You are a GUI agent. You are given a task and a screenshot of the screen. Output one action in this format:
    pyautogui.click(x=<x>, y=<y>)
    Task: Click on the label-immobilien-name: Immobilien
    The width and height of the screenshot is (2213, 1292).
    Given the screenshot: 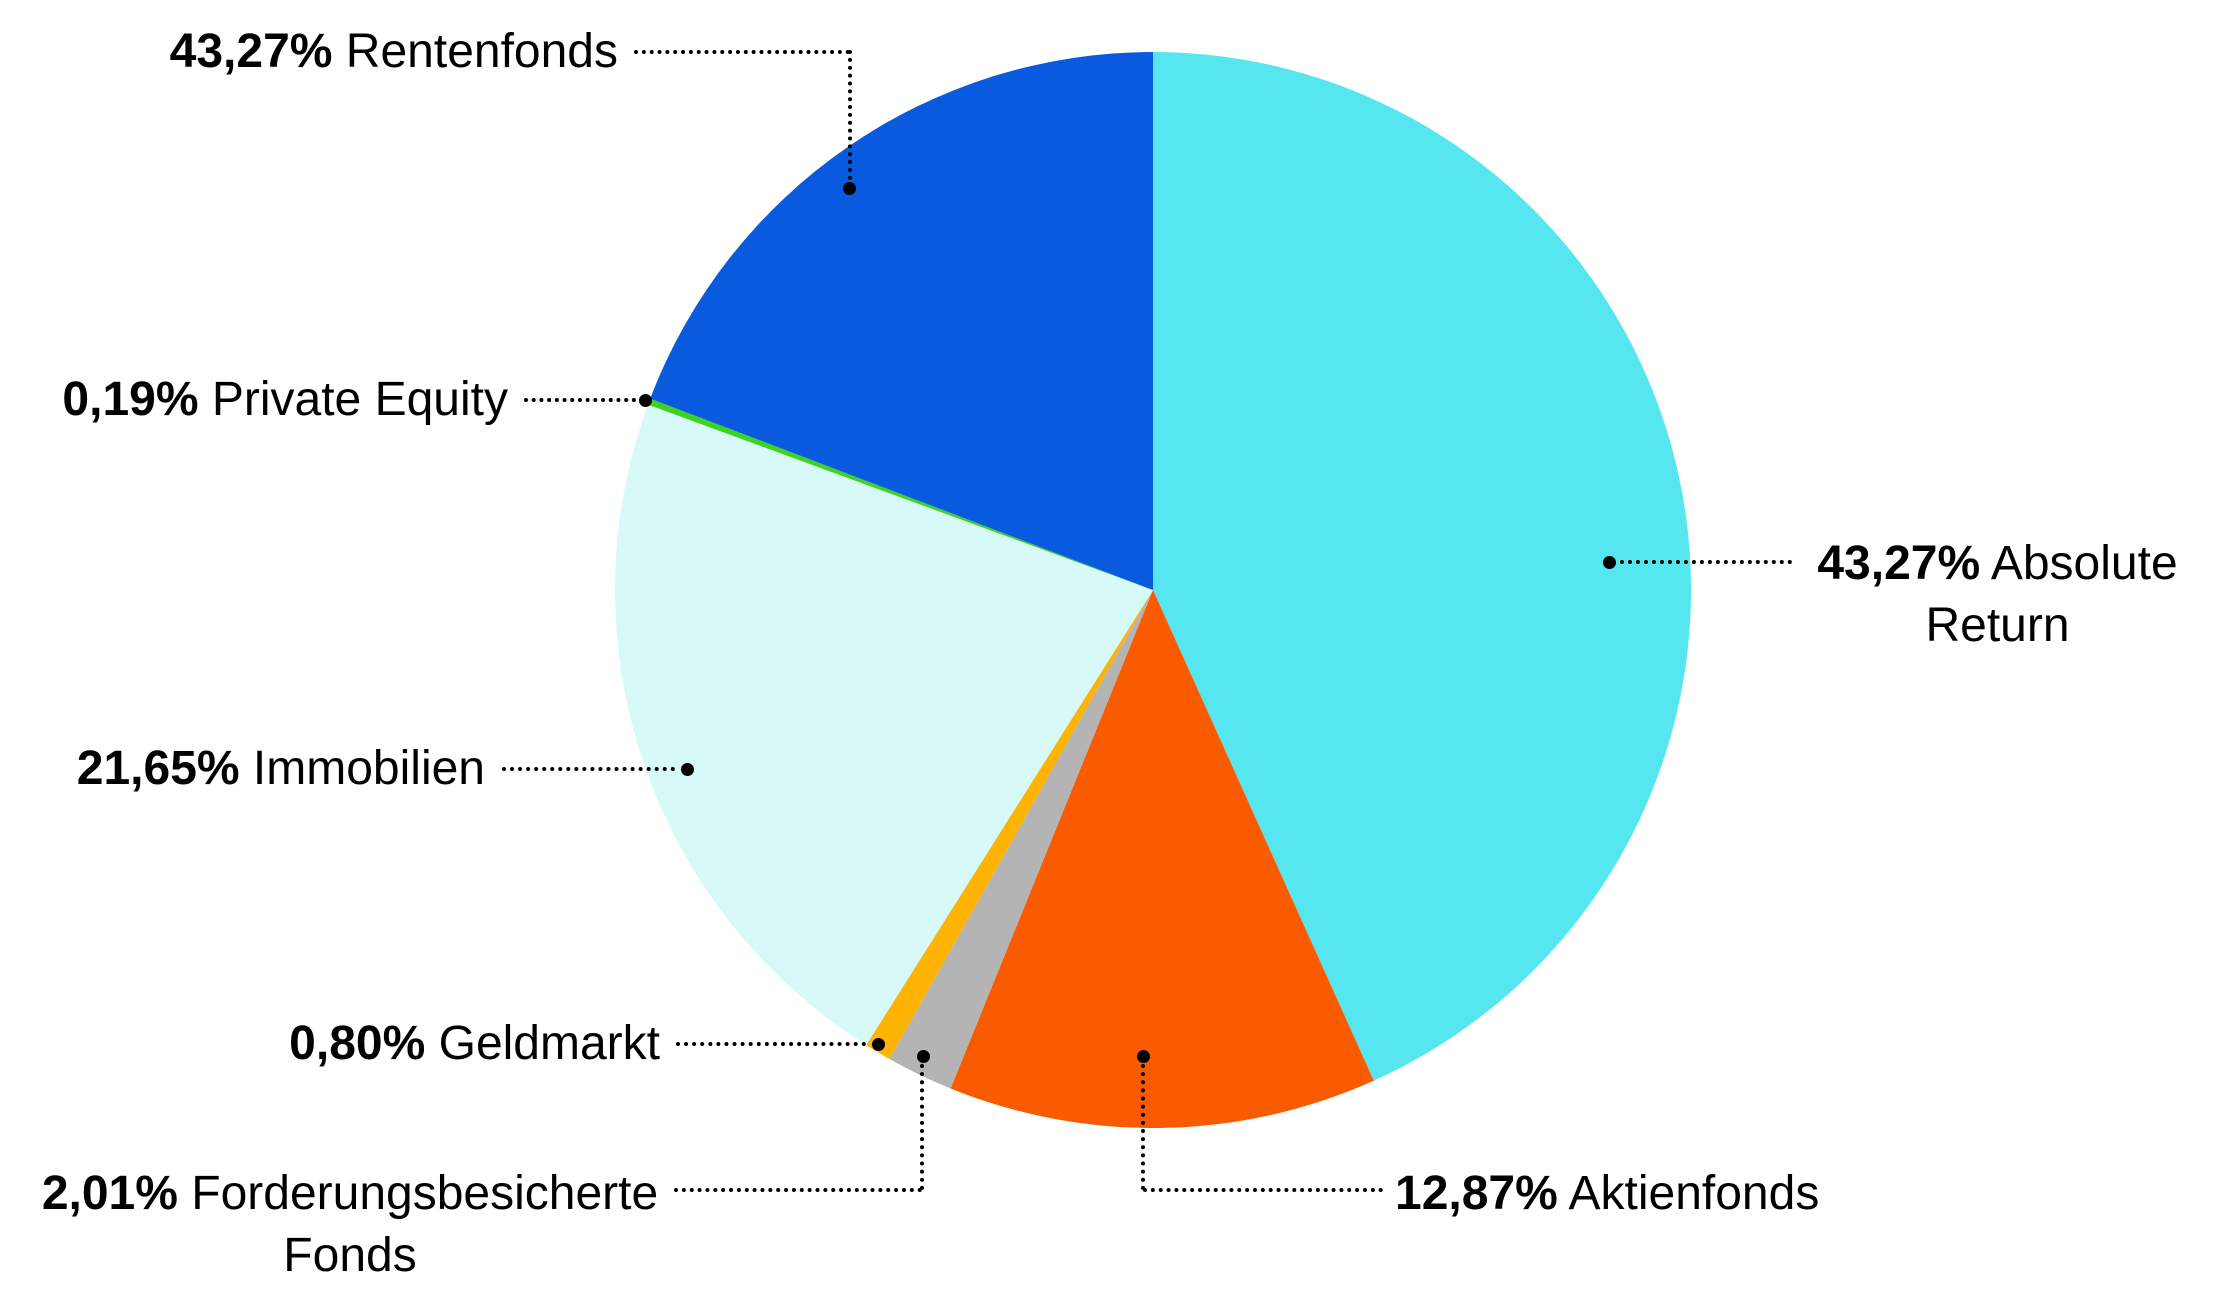 What is the action you would take?
    pyautogui.click(x=368, y=768)
    